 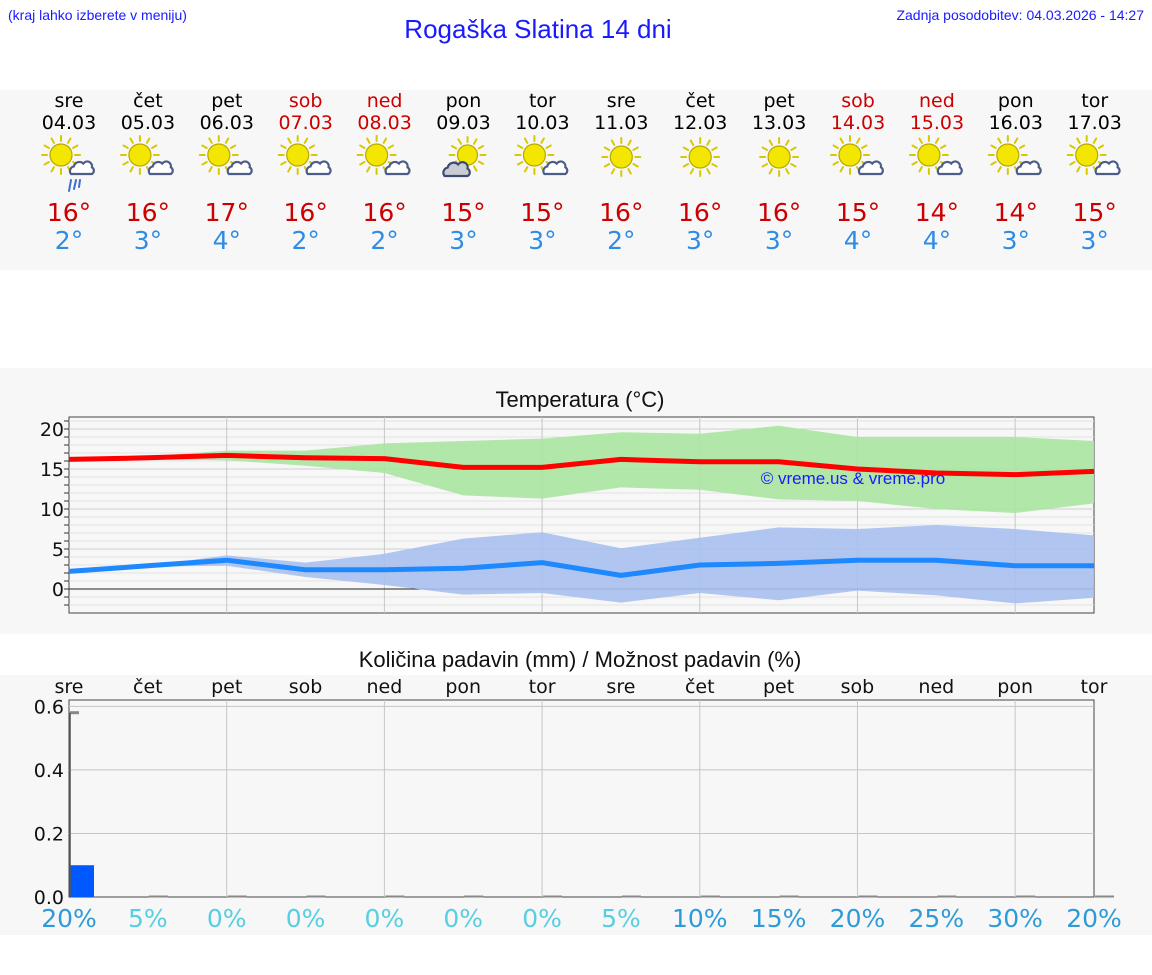 What do you see at coordinates (1015, 918) in the screenshot?
I see `precipitation-probability: 30%` at bounding box center [1015, 918].